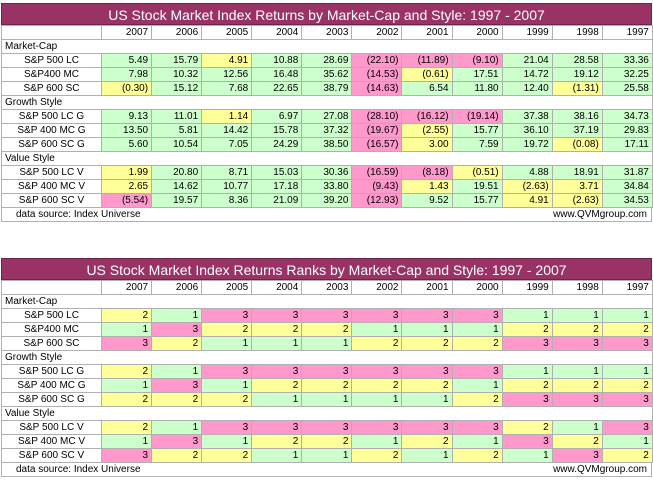  I want to click on value-cell: 3.71, so click(577, 186).